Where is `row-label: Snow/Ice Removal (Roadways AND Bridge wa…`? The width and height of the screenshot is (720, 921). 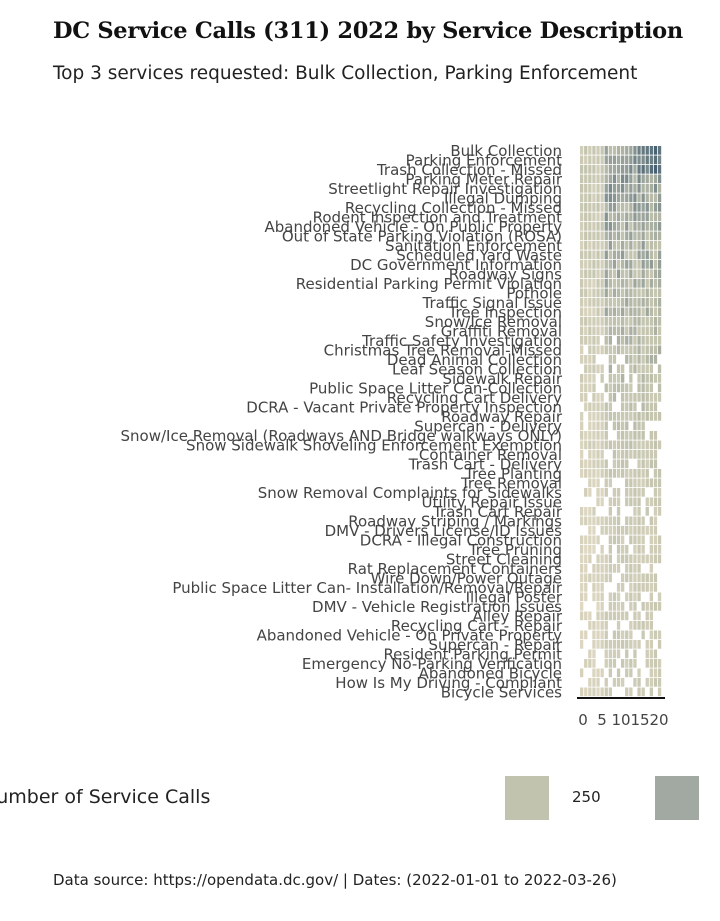
row-label: Snow/Ice Removal (Roadways AND Bridge wa… is located at coordinates (341, 436).